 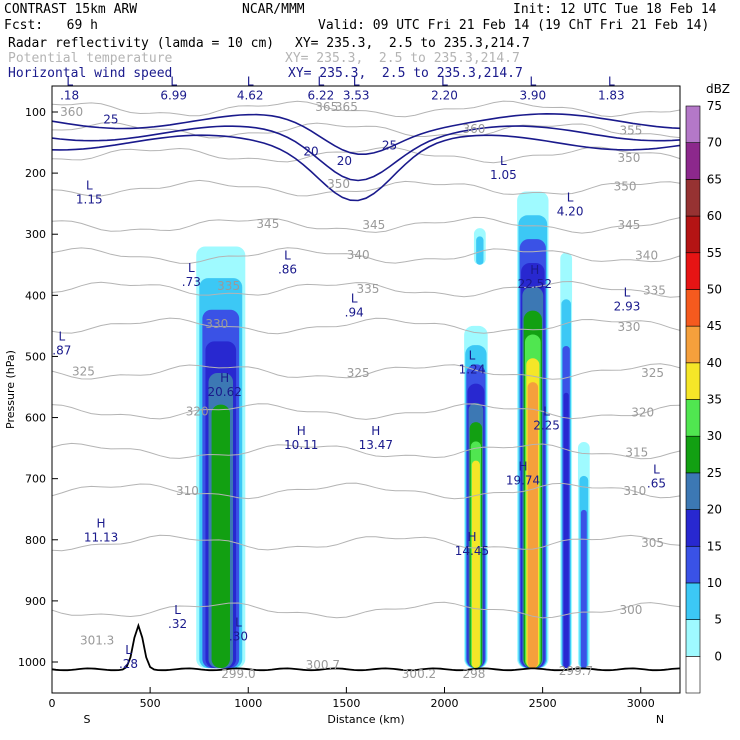 I want to click on field-wind-name: Horizontal wind speed, so click(x=90, y=73).